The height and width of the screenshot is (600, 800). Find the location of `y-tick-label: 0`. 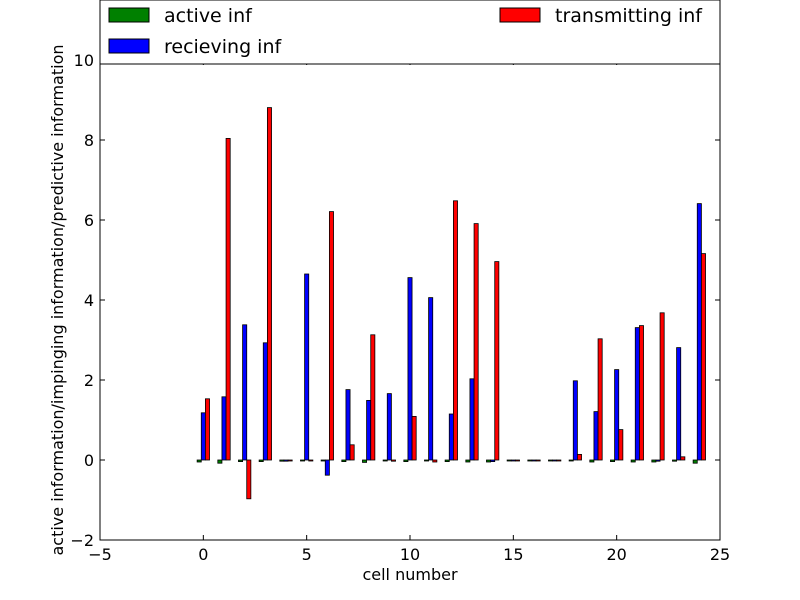

y-tick-label: 0 is located at coordinates (89, 460).